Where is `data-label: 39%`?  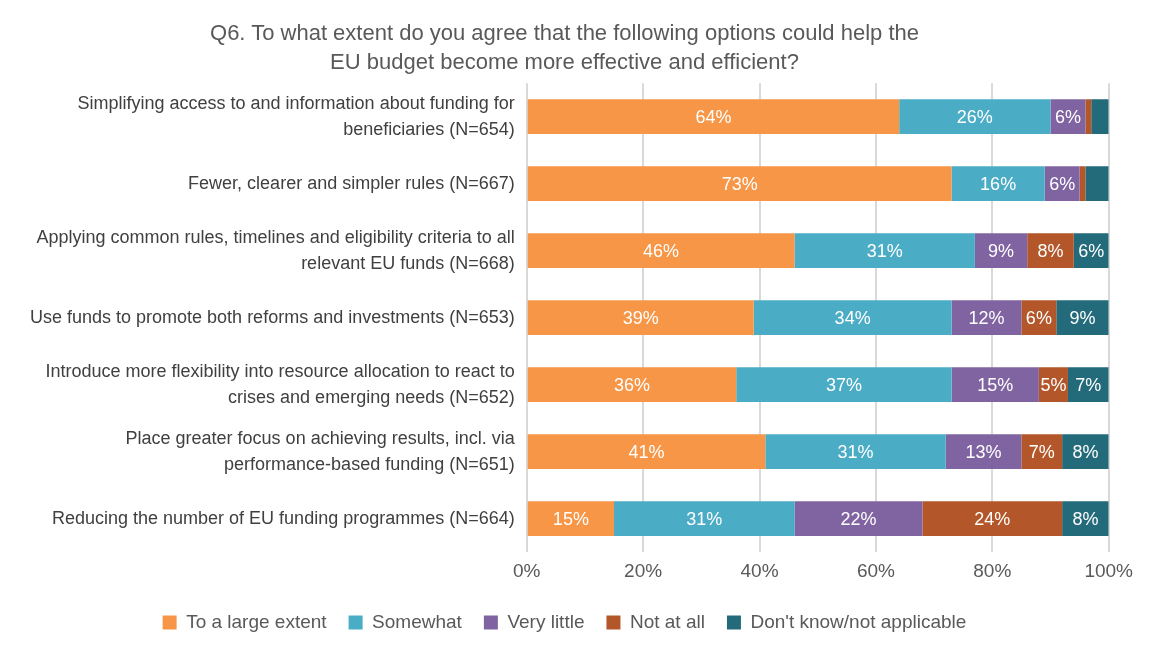 data-label: 39% is located at coordinates (640, 317).